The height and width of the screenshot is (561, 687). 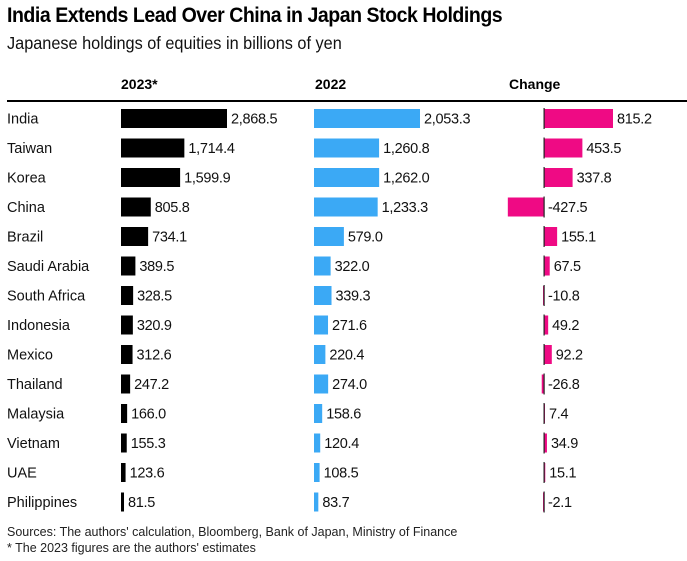 I want to click on category-label: China, so click(x=26, y=208).